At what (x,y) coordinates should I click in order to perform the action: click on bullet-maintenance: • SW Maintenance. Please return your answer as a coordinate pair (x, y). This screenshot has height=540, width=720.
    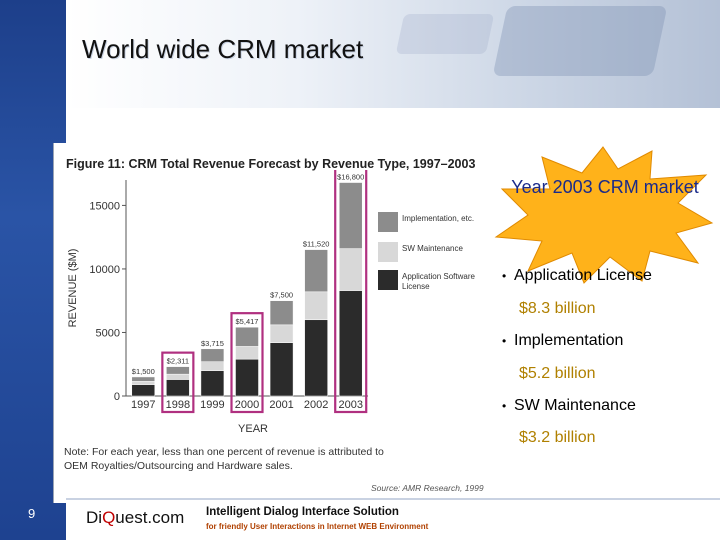
    Looking at the image, I should click on (569, 405).